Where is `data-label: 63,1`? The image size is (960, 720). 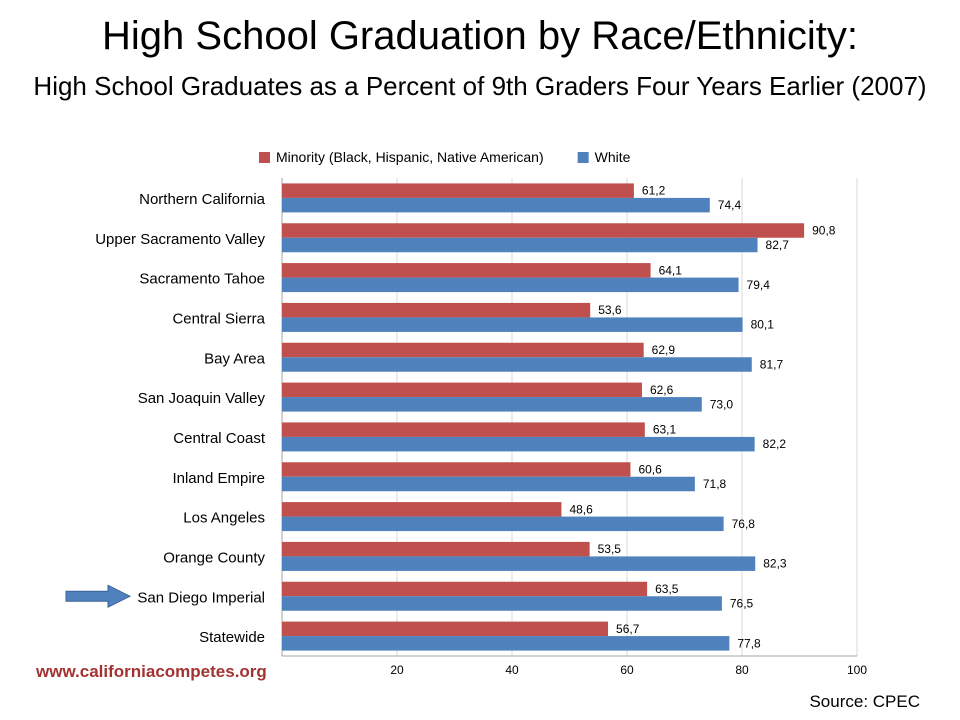
data-label: 63,1 is located at coordinates (665, 430).